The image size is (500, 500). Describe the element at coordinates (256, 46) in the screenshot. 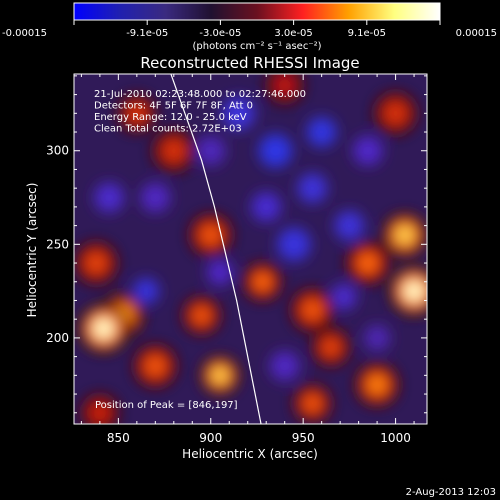

I see `colorbar-unit-label: (photons cm⁻² s⁻¹ asec⁻²)` at that location.